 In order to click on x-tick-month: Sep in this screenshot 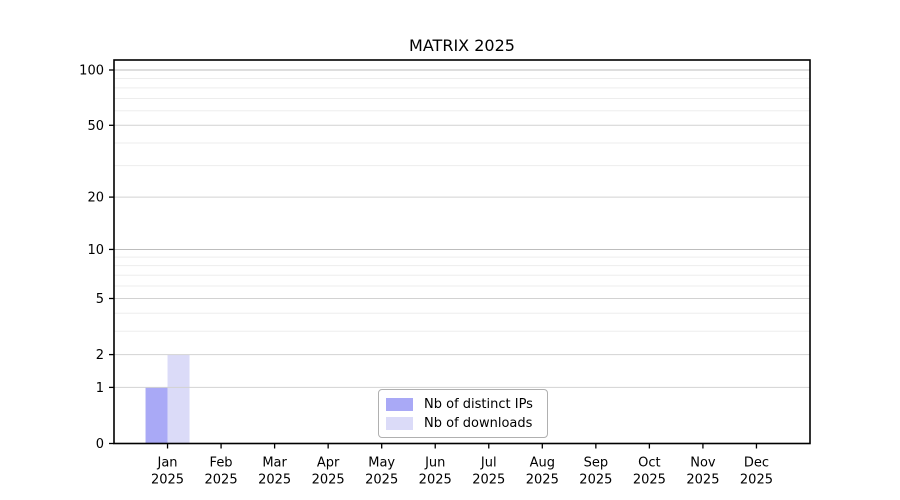, I will do `click(596, 463)`.